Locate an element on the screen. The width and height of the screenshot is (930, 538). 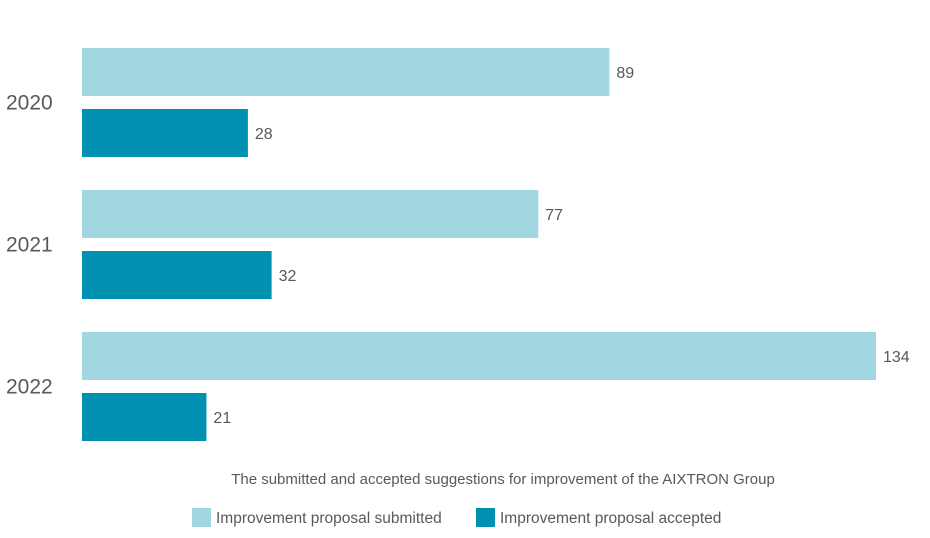
bar-2020-submitted is located at coordinates (346, 72).